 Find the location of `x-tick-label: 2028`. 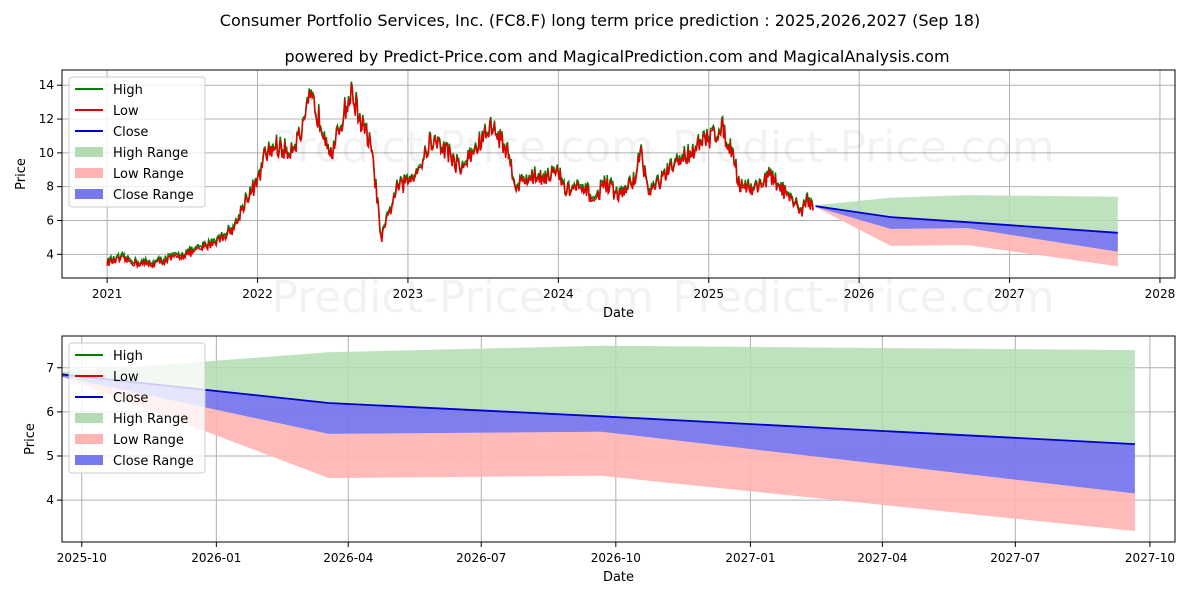

x-tick-label: 2028 is located at coordinates (1160, 294).